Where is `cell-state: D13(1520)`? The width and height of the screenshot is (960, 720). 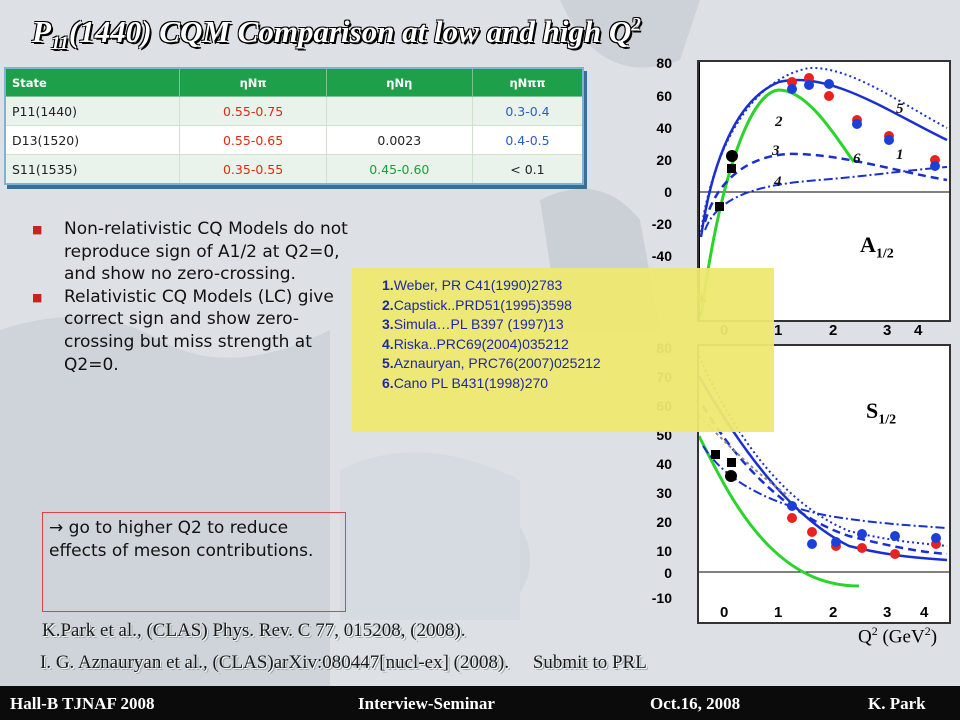
cell-state: D13(1520) is located at coordinates (92, 140).